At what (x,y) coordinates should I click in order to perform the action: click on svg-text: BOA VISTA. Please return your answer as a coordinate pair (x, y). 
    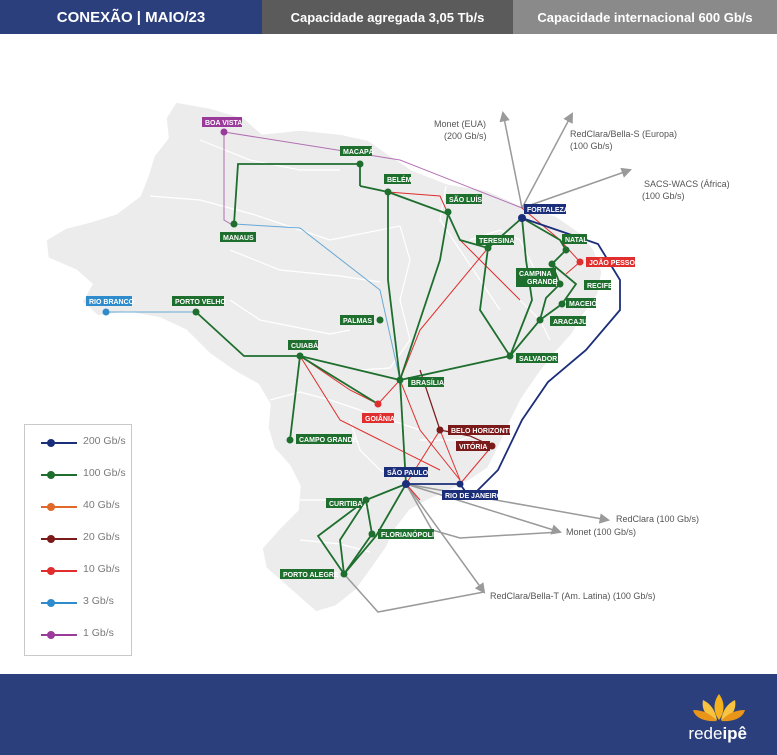
    Looking at the image, I should click on (223, 123).